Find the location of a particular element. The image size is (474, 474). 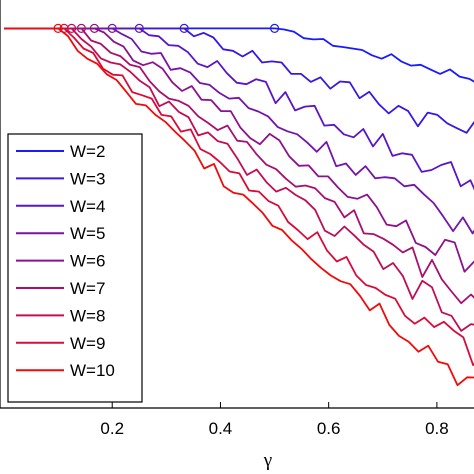

legend-label: W=8 is located at coordinates (87, 315).